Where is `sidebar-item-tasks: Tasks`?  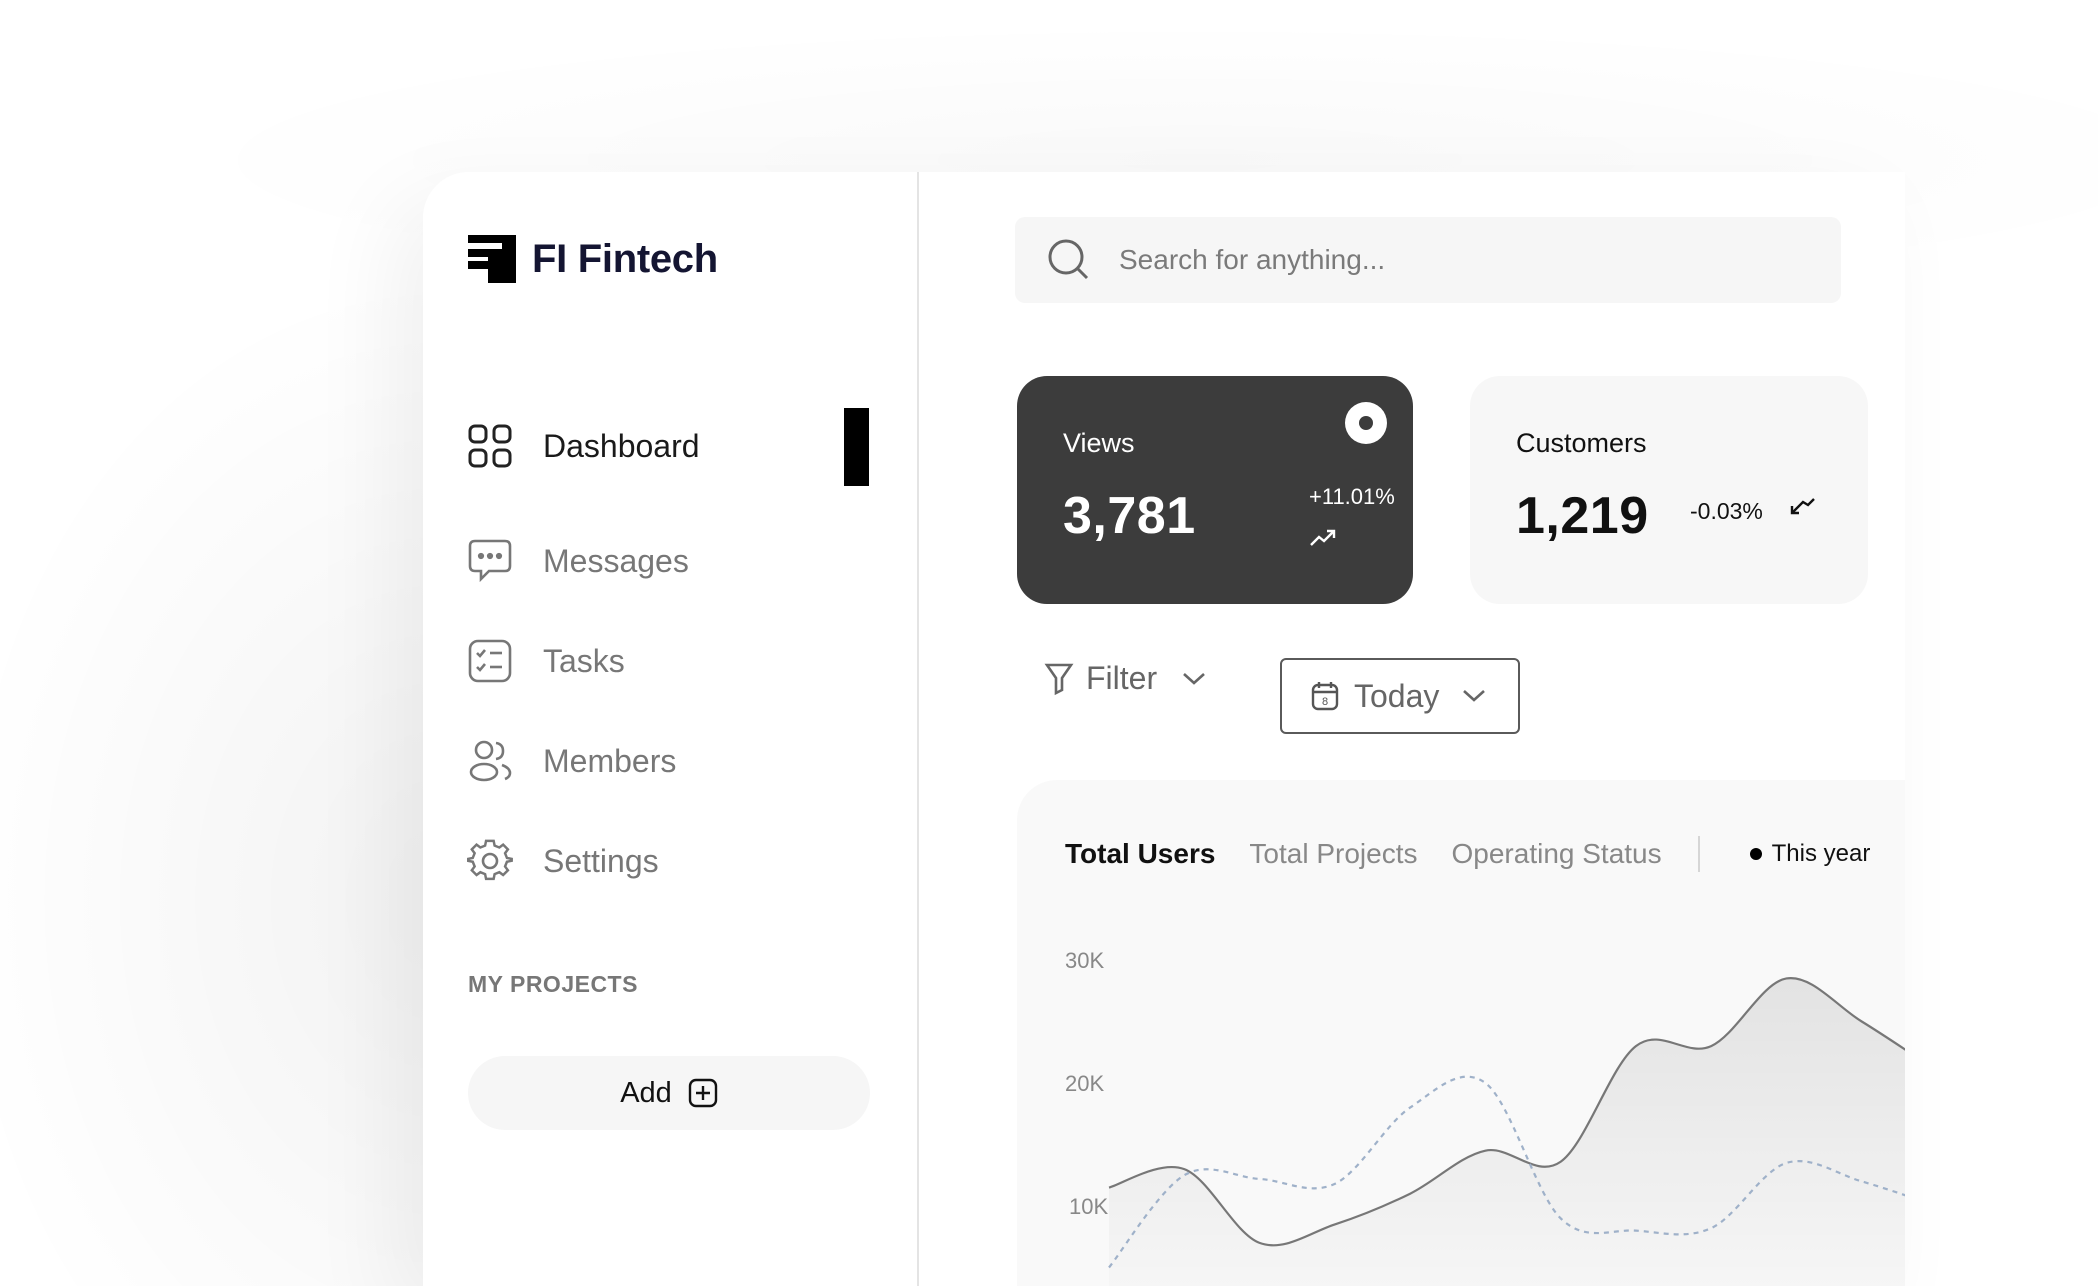 sidebar-item-tasks: Tasks is located at coordinates (546, 661).